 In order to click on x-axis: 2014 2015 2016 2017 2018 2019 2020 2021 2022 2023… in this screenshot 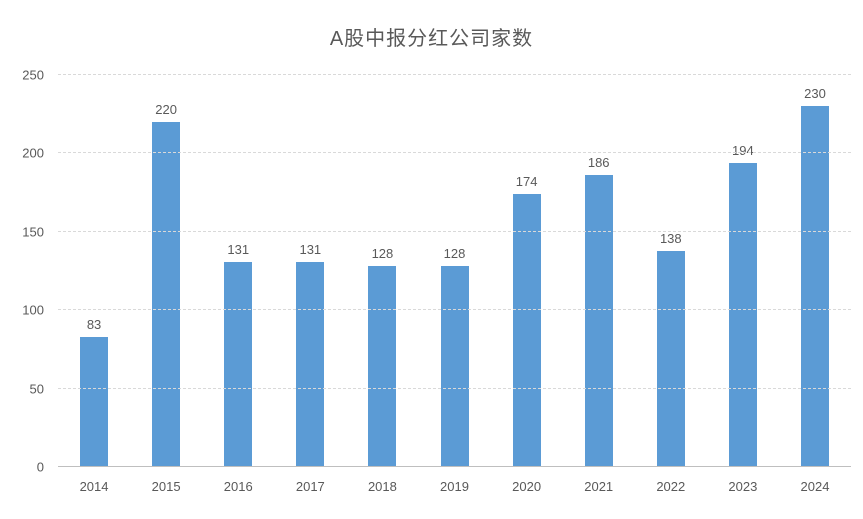, I will do `click(454, 485)`.